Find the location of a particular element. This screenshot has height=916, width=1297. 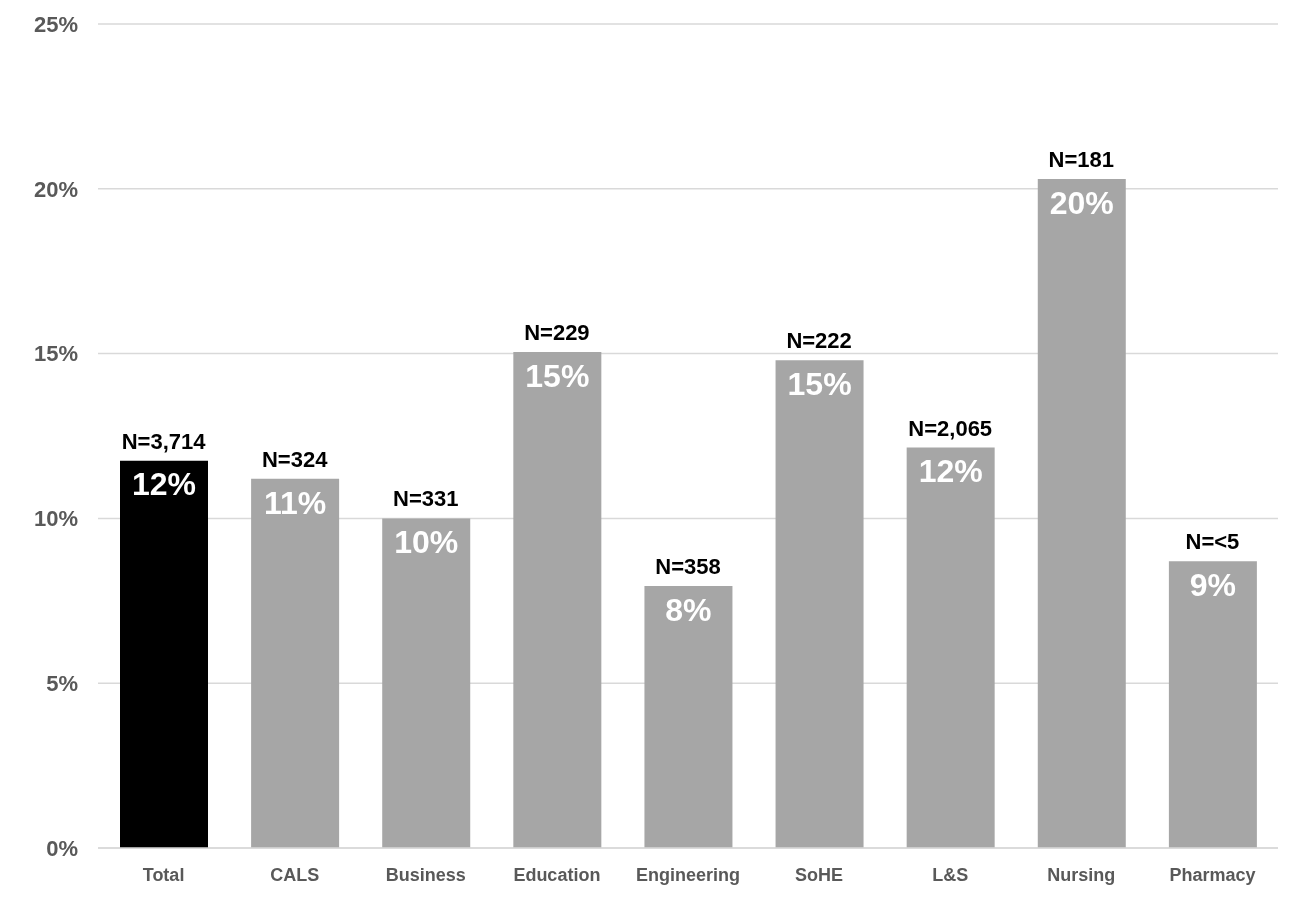

annotation: N=331 is located at coordinates (426, 499).